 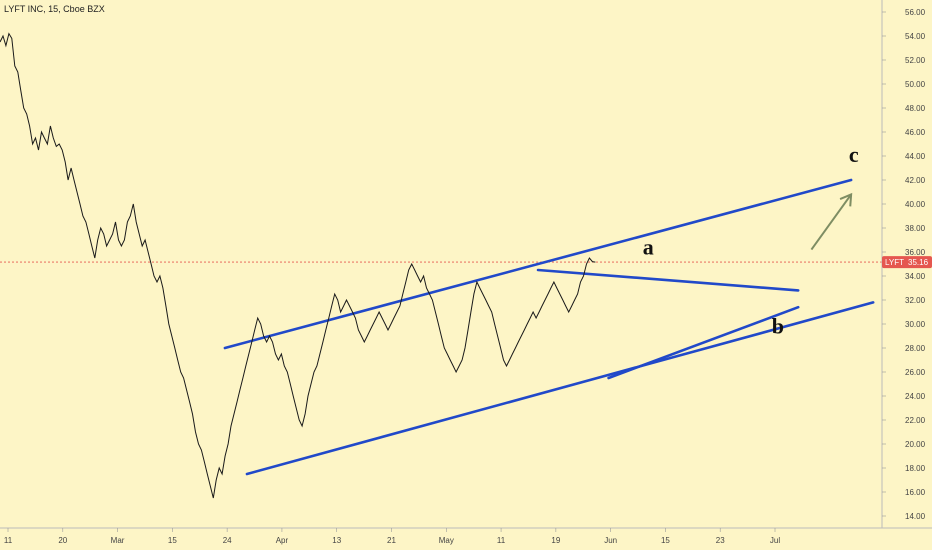 I want to click on y-tick-label: 38.00, so click(x=915, y=228).